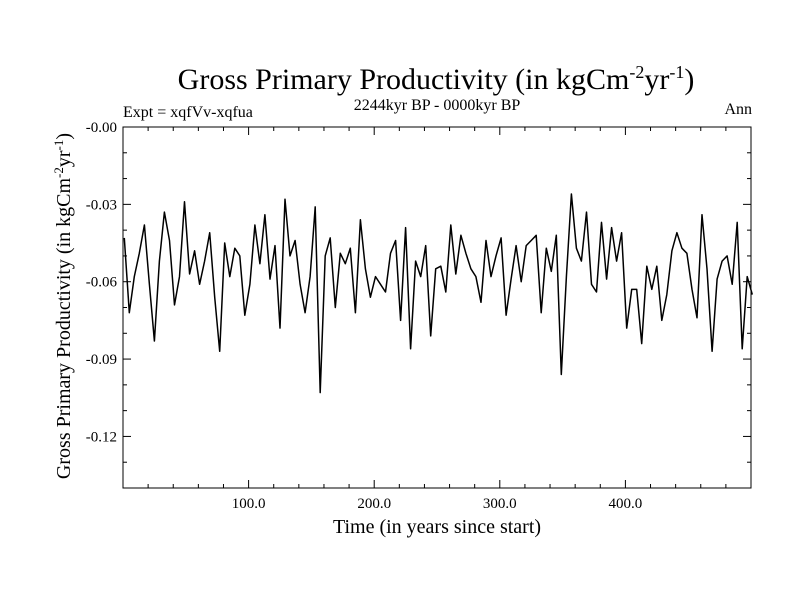 Image resolution: width=800 pixels, height=600 pixels. What do you see at coordinates (188, 112) in the screenshot?
I see `experiment-label: Expt = xqfVv-xqfua` at bounding box center [188, 112].